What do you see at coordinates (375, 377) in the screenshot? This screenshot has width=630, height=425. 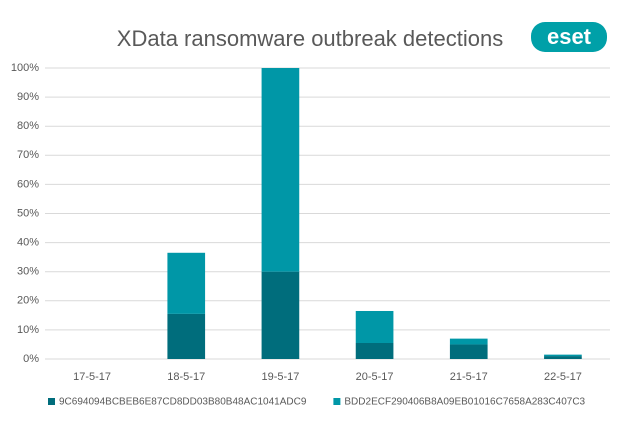 I see `x-tick-label: 20-5-17` at bounding box center [375, 377].